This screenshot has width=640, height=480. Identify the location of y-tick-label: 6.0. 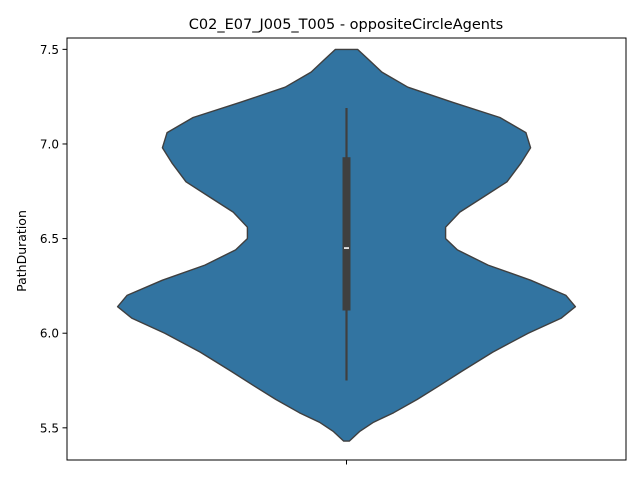
(49, 334).